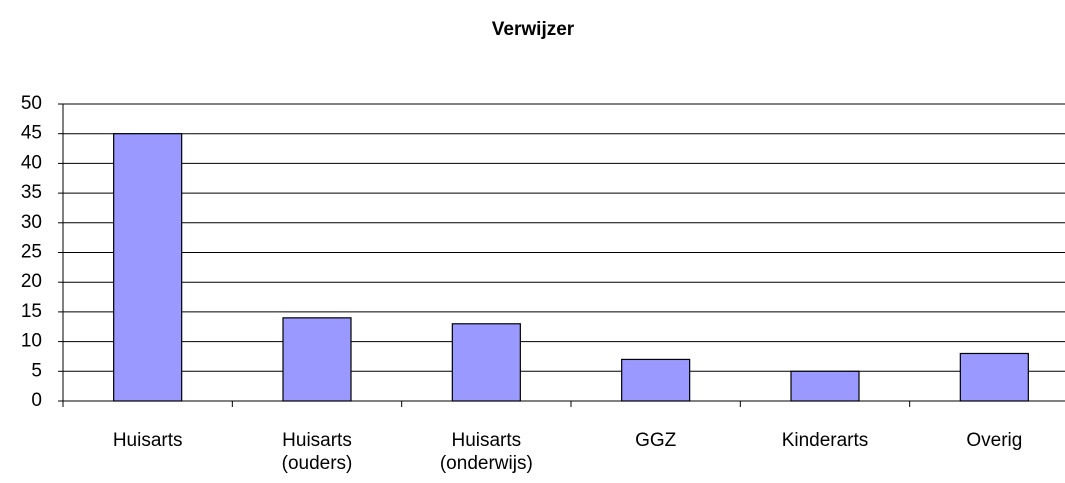 This screenshot has height=483, width=1065. What do you see at coordinates (31, 222) in the screenshot?
I see `y-tick-label: 30` at bounding box center [31, 222].